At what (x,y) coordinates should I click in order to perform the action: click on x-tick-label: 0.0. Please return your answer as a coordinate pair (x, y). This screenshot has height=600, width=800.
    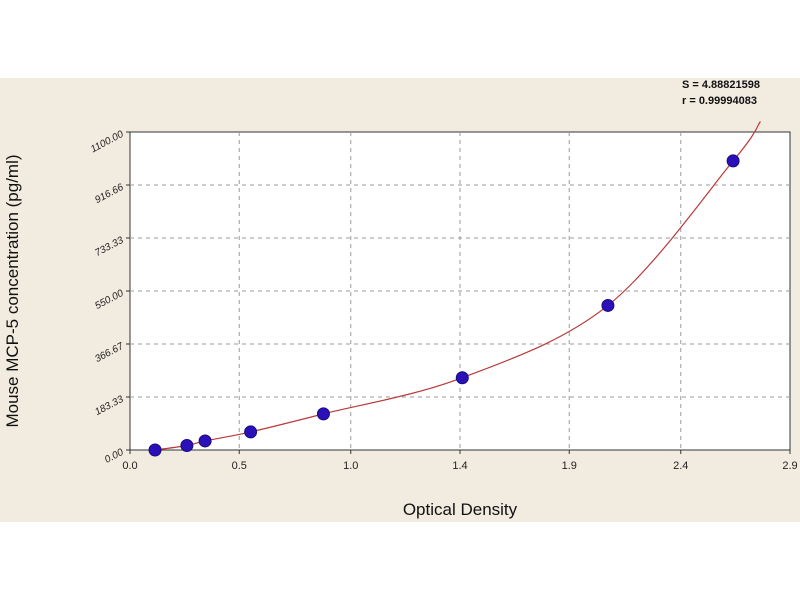
    Looking at the image, I should click on (129, 466).